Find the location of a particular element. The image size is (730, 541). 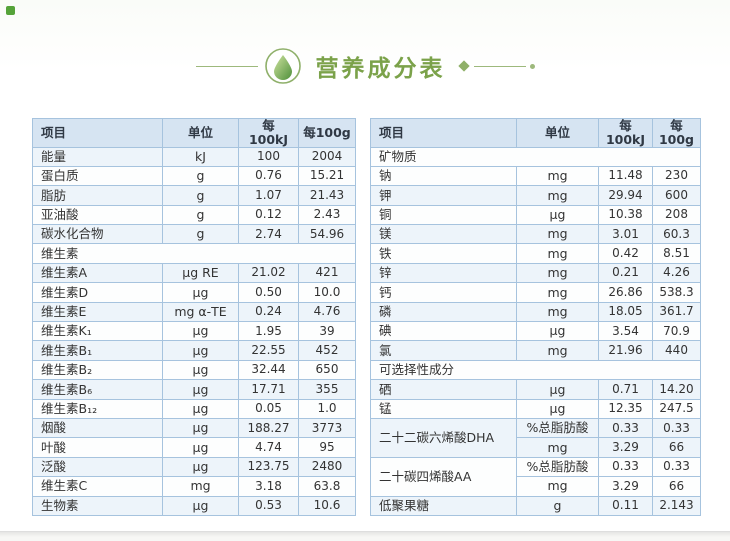

value-per-100g: 3773 is located at coordinates (327, 428).